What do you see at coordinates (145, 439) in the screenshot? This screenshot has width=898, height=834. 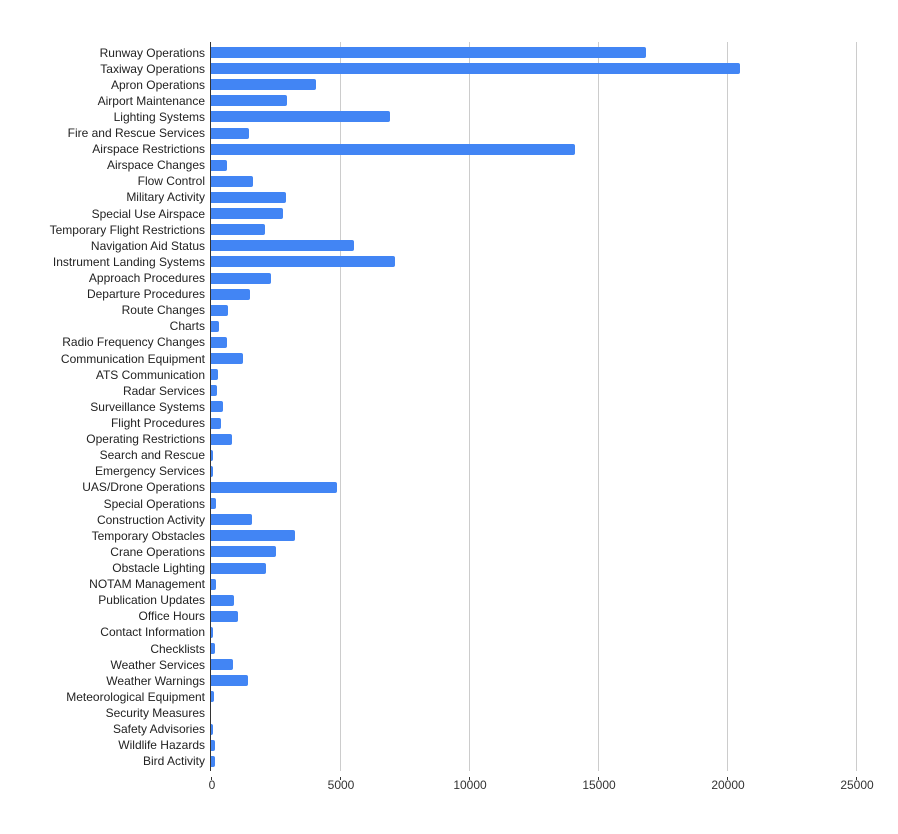 I see `category-label: Operating Restrictions` at bounding box center [145, 439].